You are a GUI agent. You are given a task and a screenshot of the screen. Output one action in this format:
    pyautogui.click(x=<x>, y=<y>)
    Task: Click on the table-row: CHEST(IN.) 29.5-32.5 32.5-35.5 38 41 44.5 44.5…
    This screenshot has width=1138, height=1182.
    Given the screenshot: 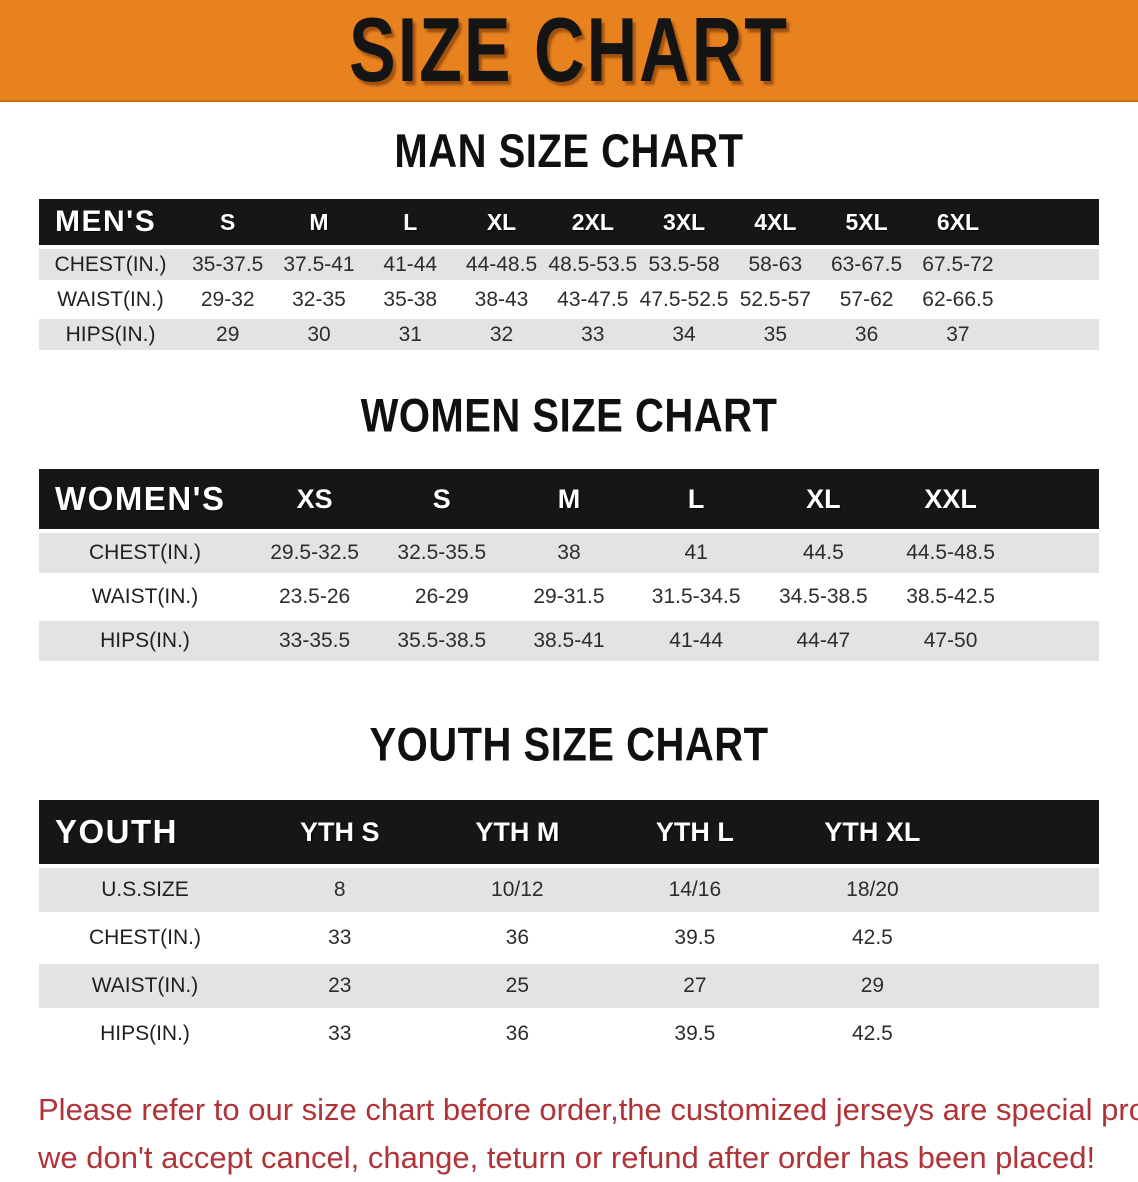 What is the action you would take?
    pyautogui.click(x=569, y=553)
    